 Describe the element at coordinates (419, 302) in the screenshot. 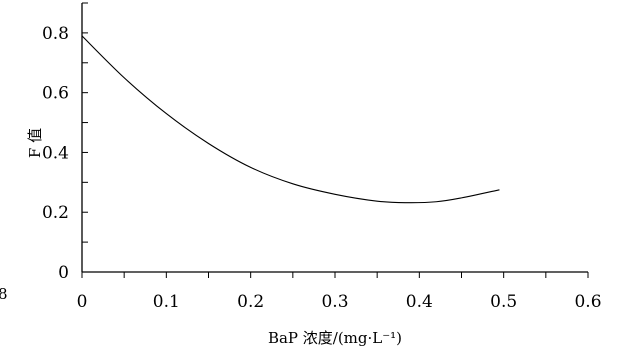

I see `x-tick-label: 0.4` at that location.